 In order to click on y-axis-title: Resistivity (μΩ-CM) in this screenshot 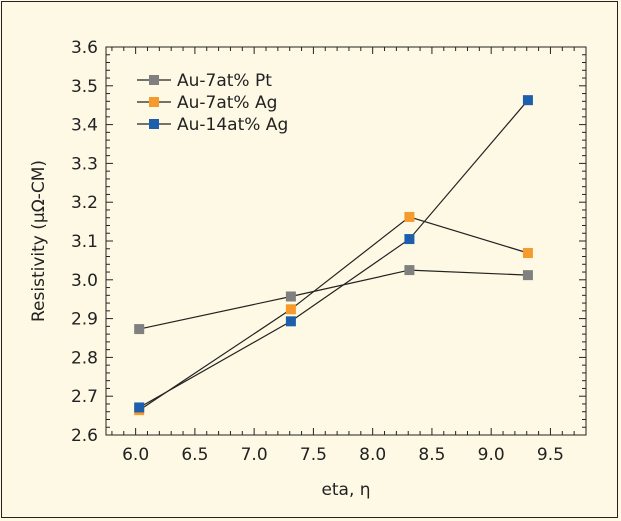, I will do `click(39, 241)`.